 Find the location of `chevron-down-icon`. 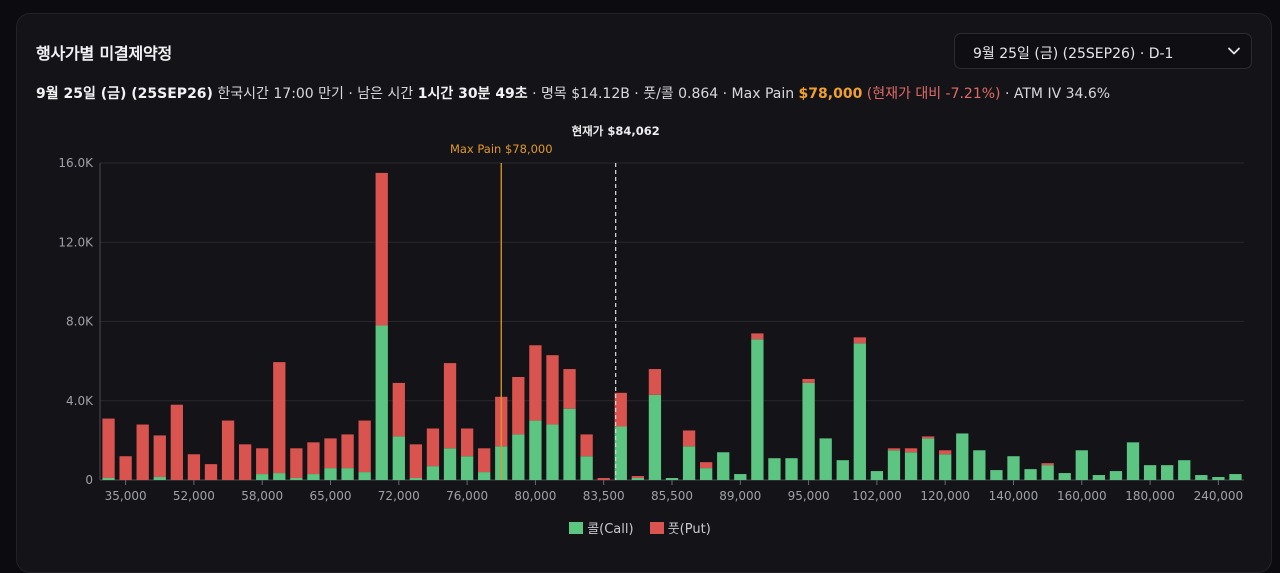

chevron-down-icon is located at coordinates (1234, 51).